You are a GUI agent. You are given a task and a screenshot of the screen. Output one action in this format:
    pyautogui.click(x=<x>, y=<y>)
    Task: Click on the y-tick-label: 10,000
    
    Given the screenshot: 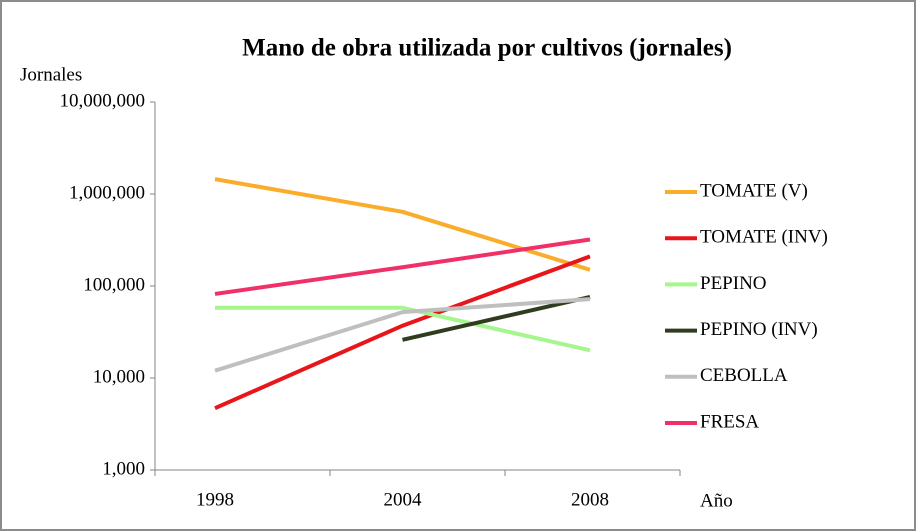 What is the action you would take?
    pyautogui.click(x=119, y=376)
    